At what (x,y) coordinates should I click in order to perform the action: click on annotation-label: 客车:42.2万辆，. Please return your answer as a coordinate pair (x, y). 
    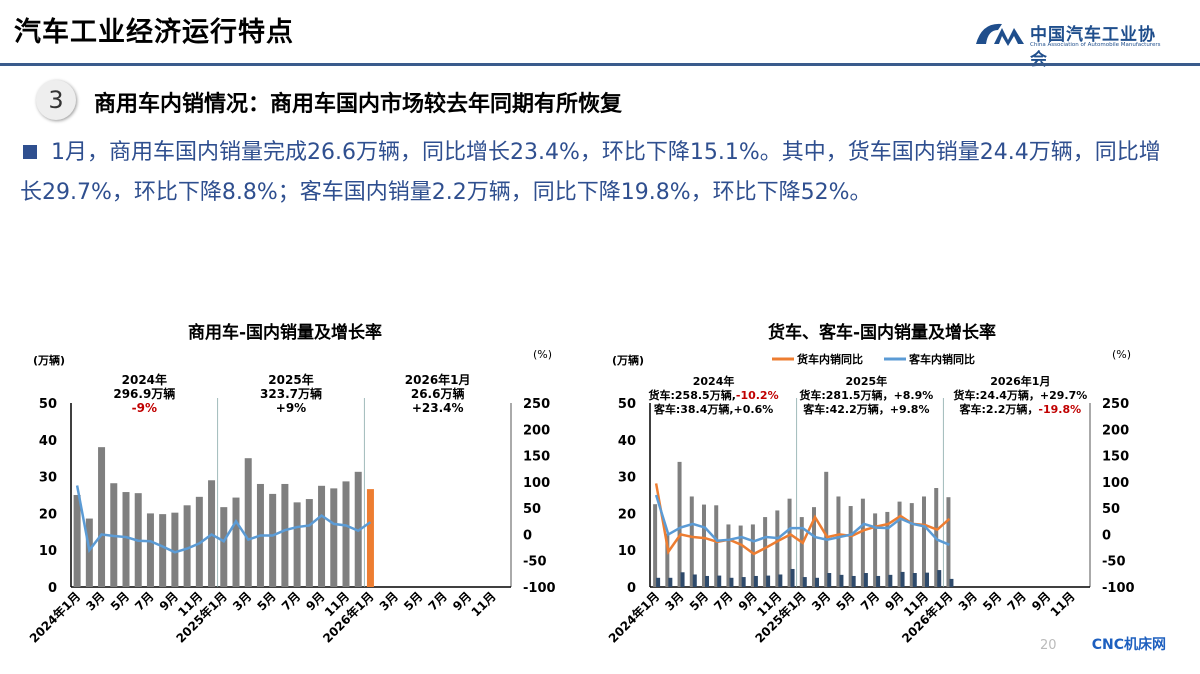
    Looking at the image, I should click on (846, 409).